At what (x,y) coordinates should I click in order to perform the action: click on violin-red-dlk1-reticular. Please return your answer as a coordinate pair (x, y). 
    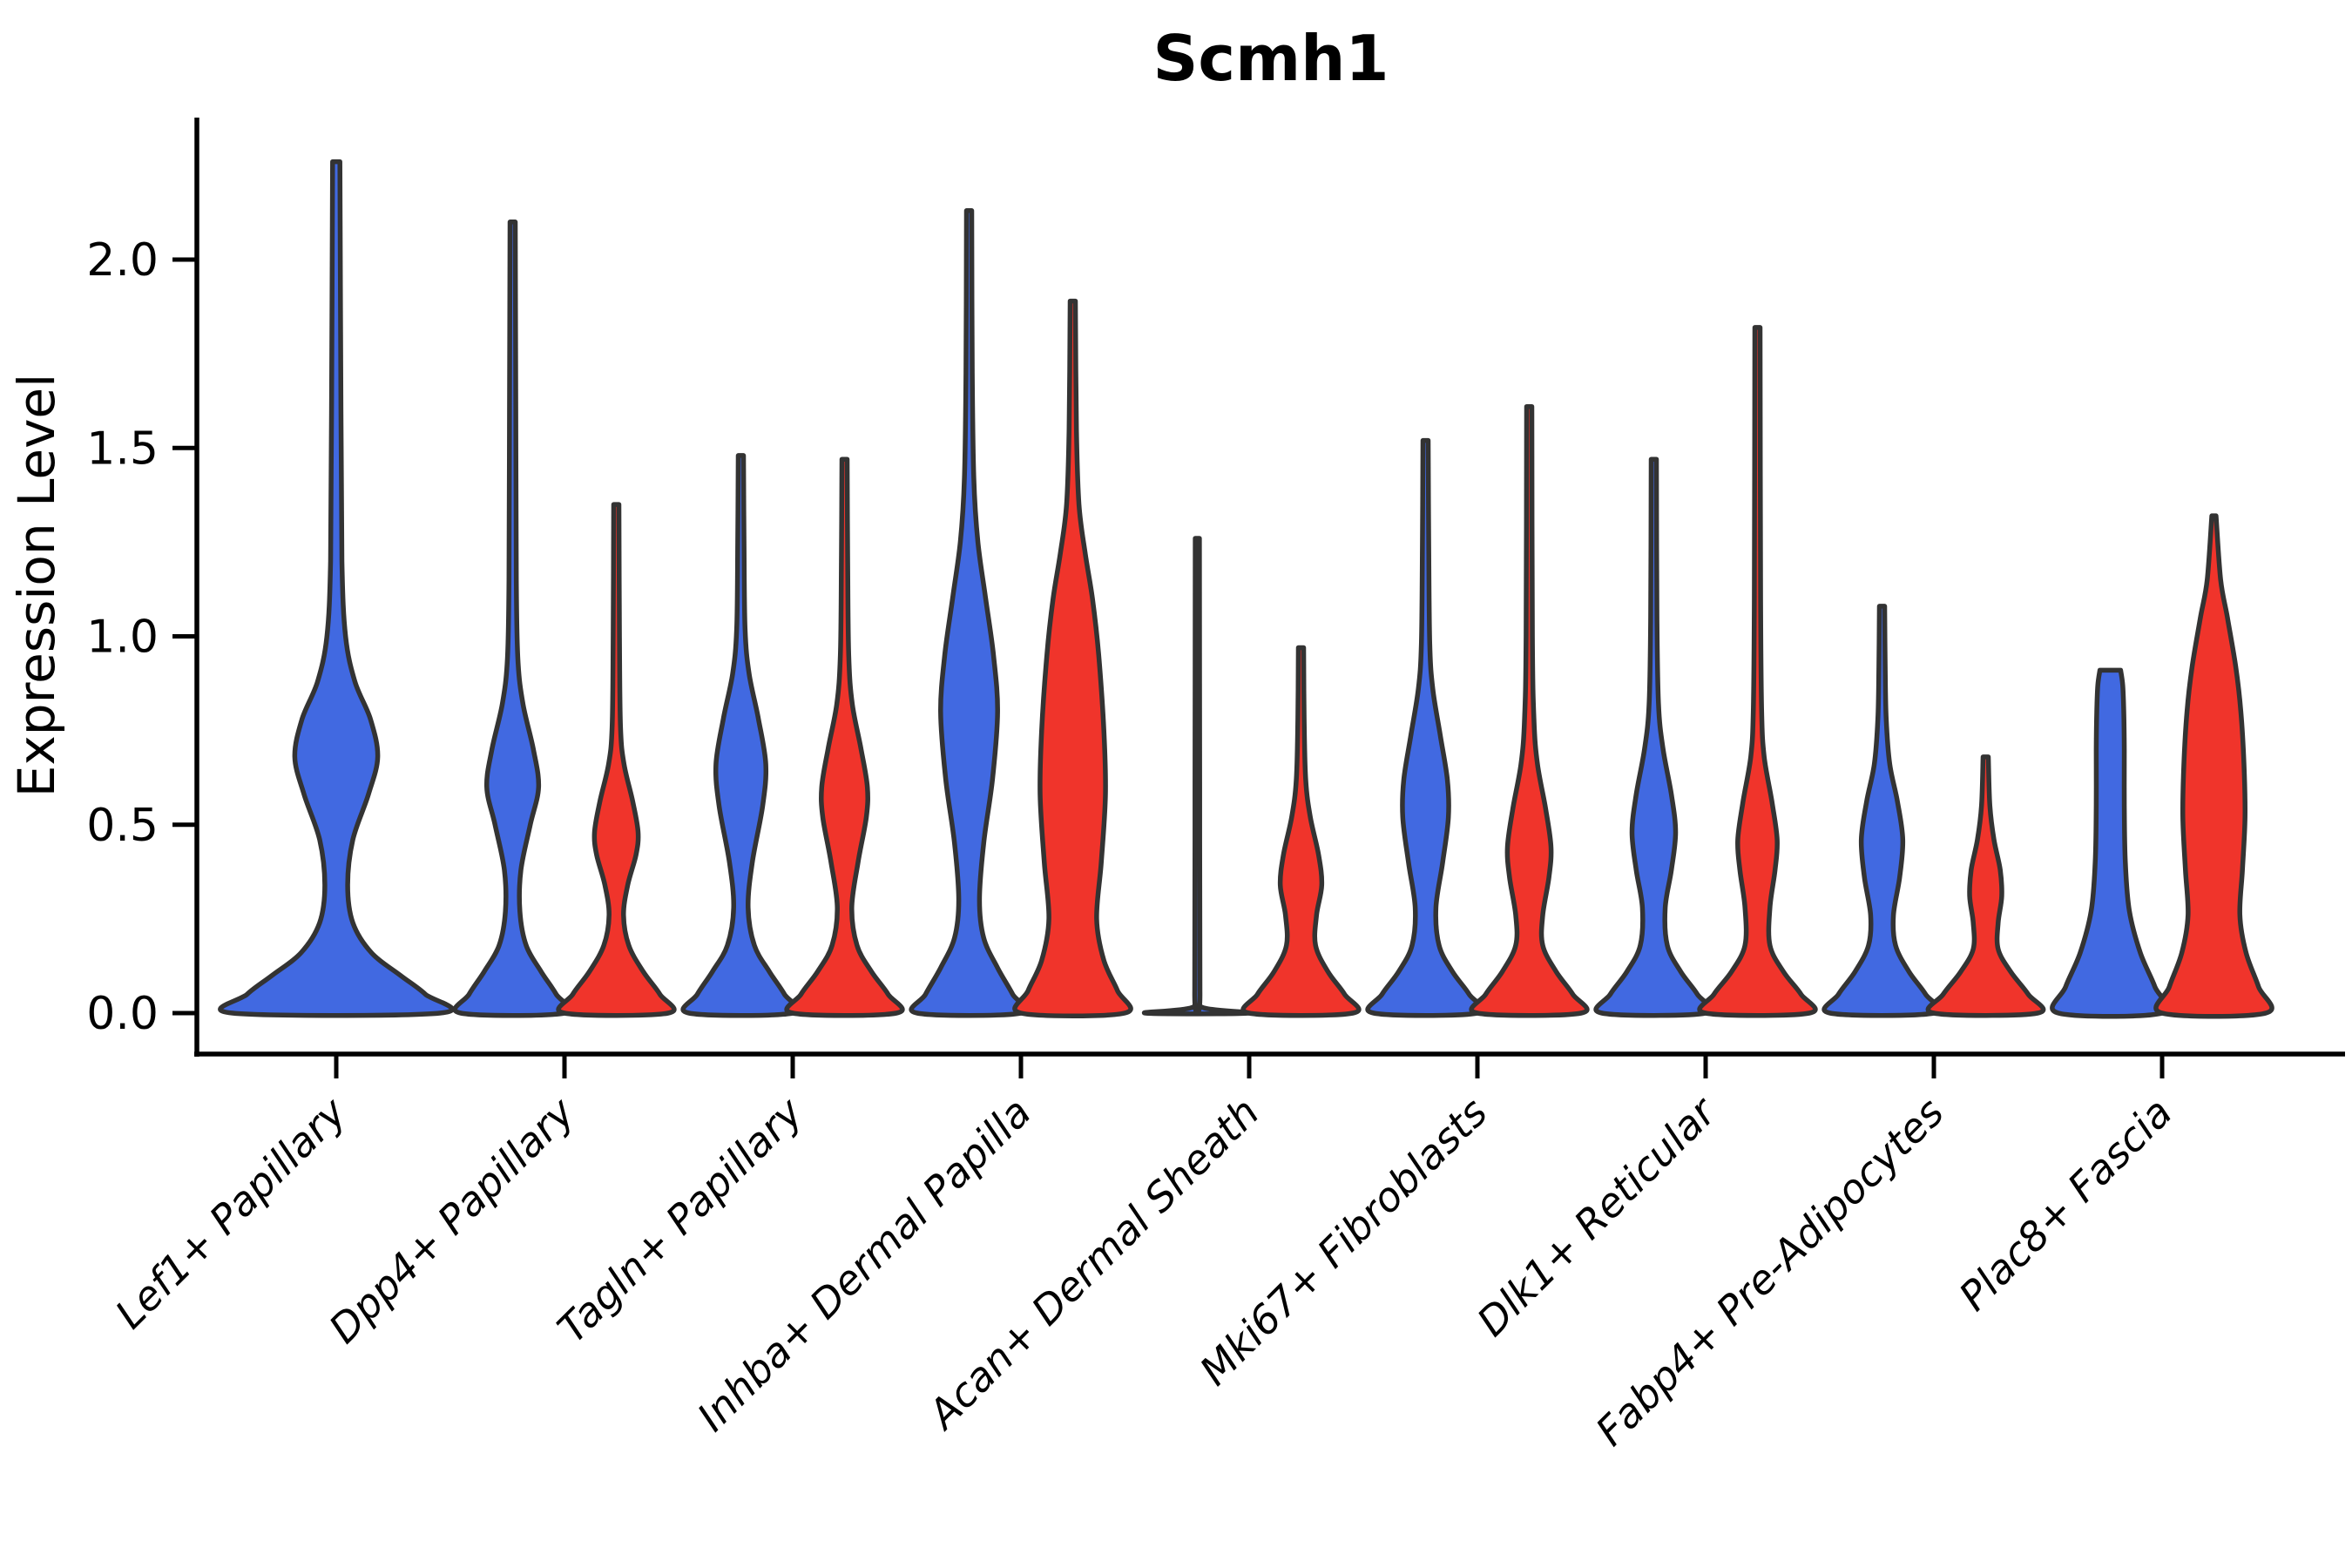
    Looking at the image, I should click on (1757, 672).